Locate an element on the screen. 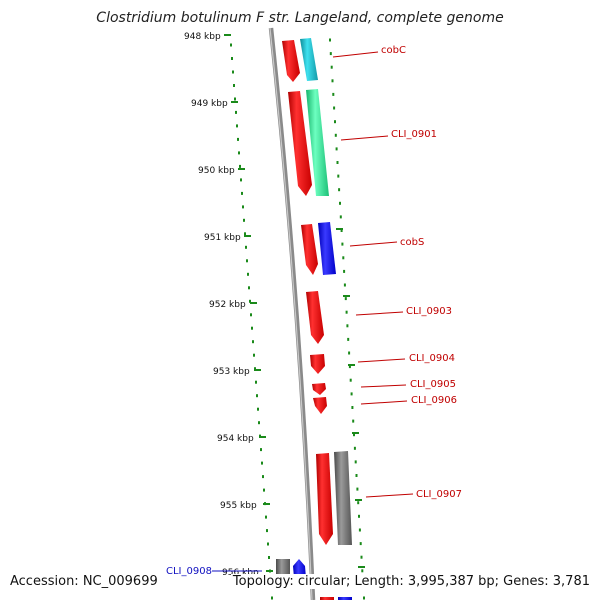 The height and width of the screenshot is (600, 600). gene-label: cobS is located at coordinates (412, 242).